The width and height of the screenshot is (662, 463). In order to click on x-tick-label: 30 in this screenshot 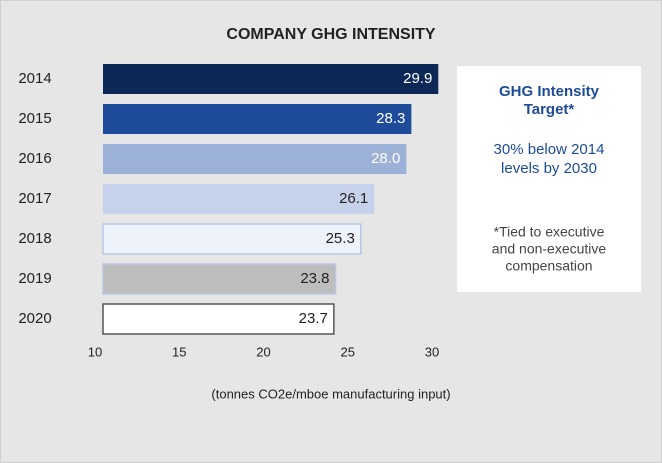, I will do `click(432, 351)`.